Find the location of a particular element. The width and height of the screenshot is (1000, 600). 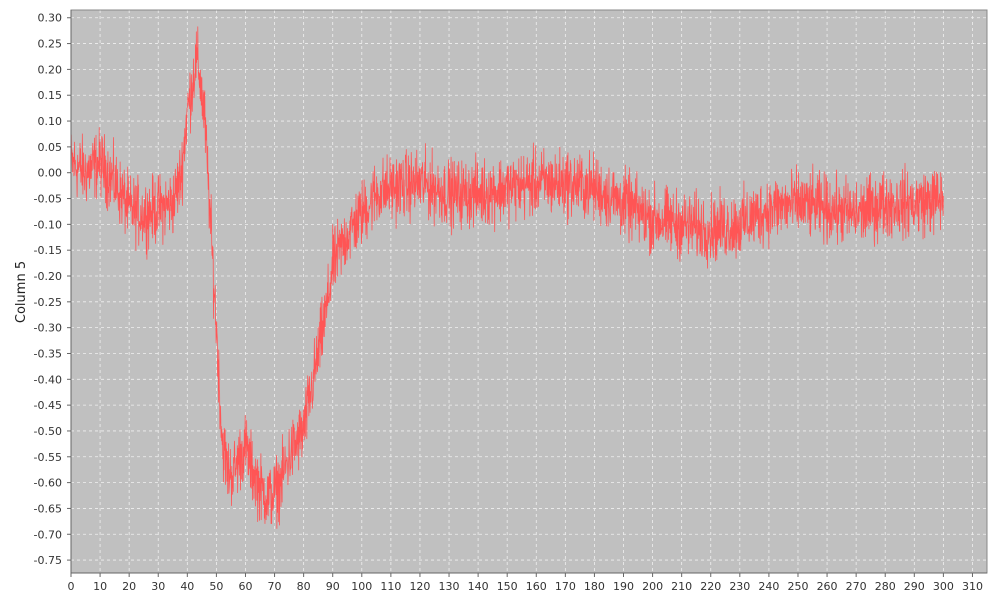

x-tick-label: 270 is located at coordinates (856, 586).